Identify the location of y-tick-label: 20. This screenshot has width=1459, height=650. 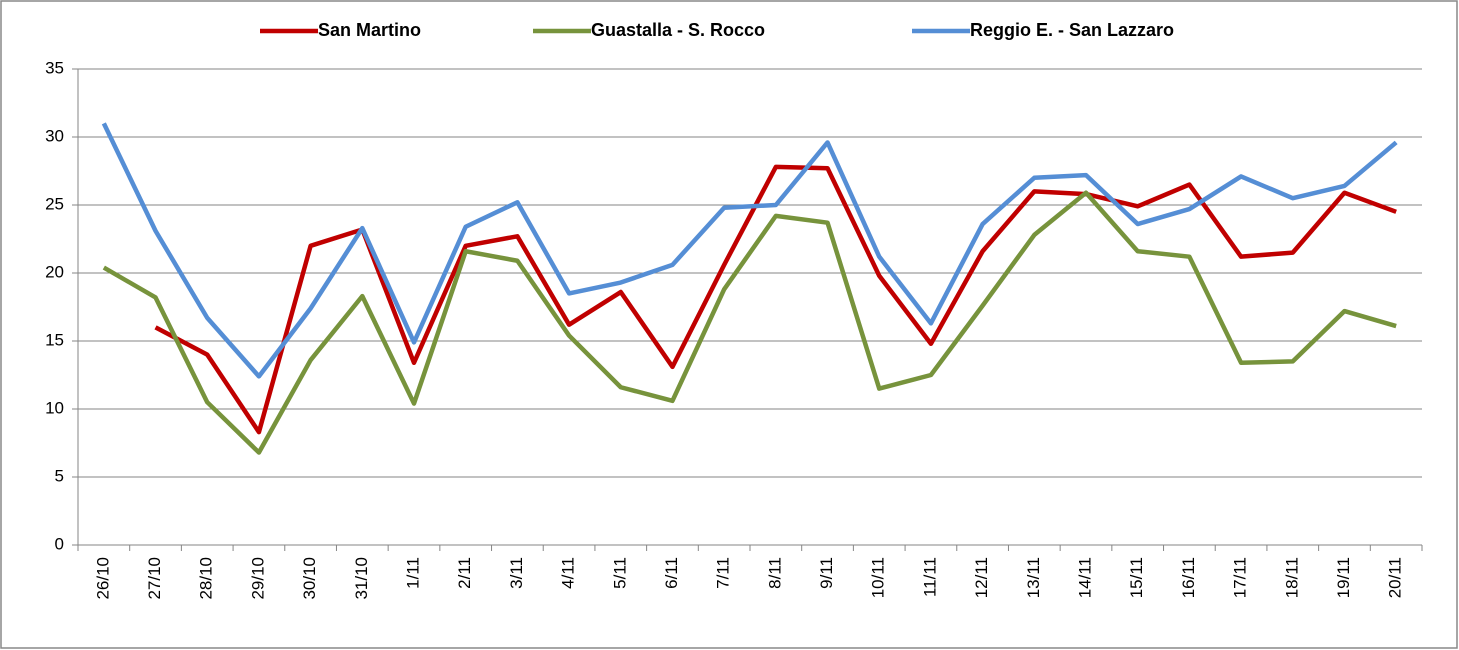
(54, 271).